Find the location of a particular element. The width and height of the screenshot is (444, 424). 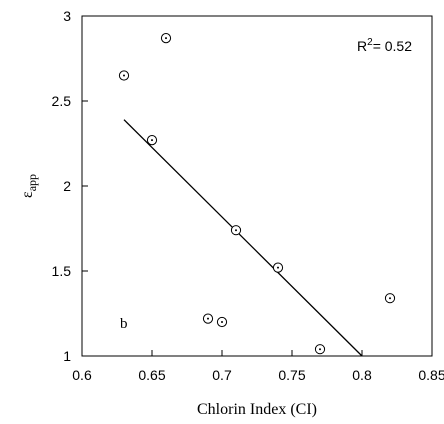

r-squared-annotation: R2= 0.52 is located at coordinates (384, 45).